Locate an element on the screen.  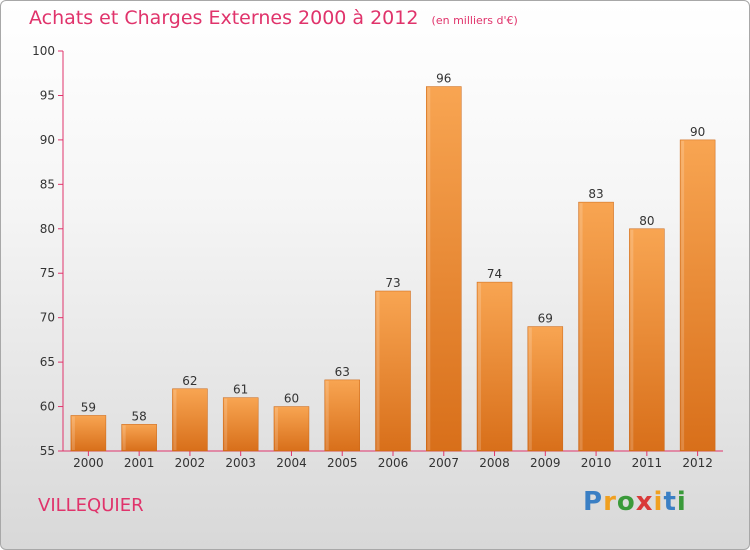
value-label-2008: 74 is located at coordinates (494, 274).